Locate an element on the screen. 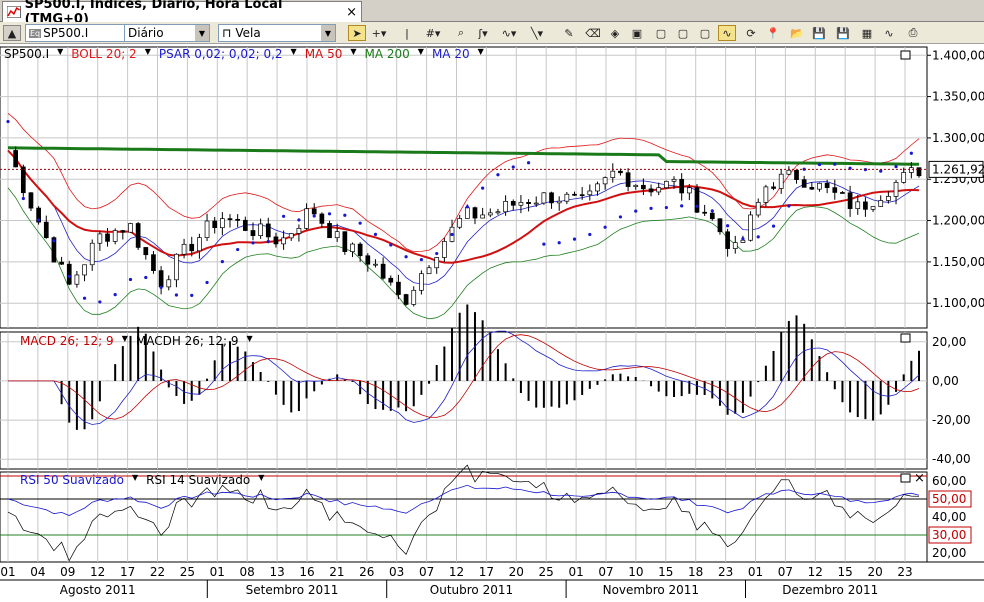  rsi-level-label: 30,00 is located at coordinates (949, 535).